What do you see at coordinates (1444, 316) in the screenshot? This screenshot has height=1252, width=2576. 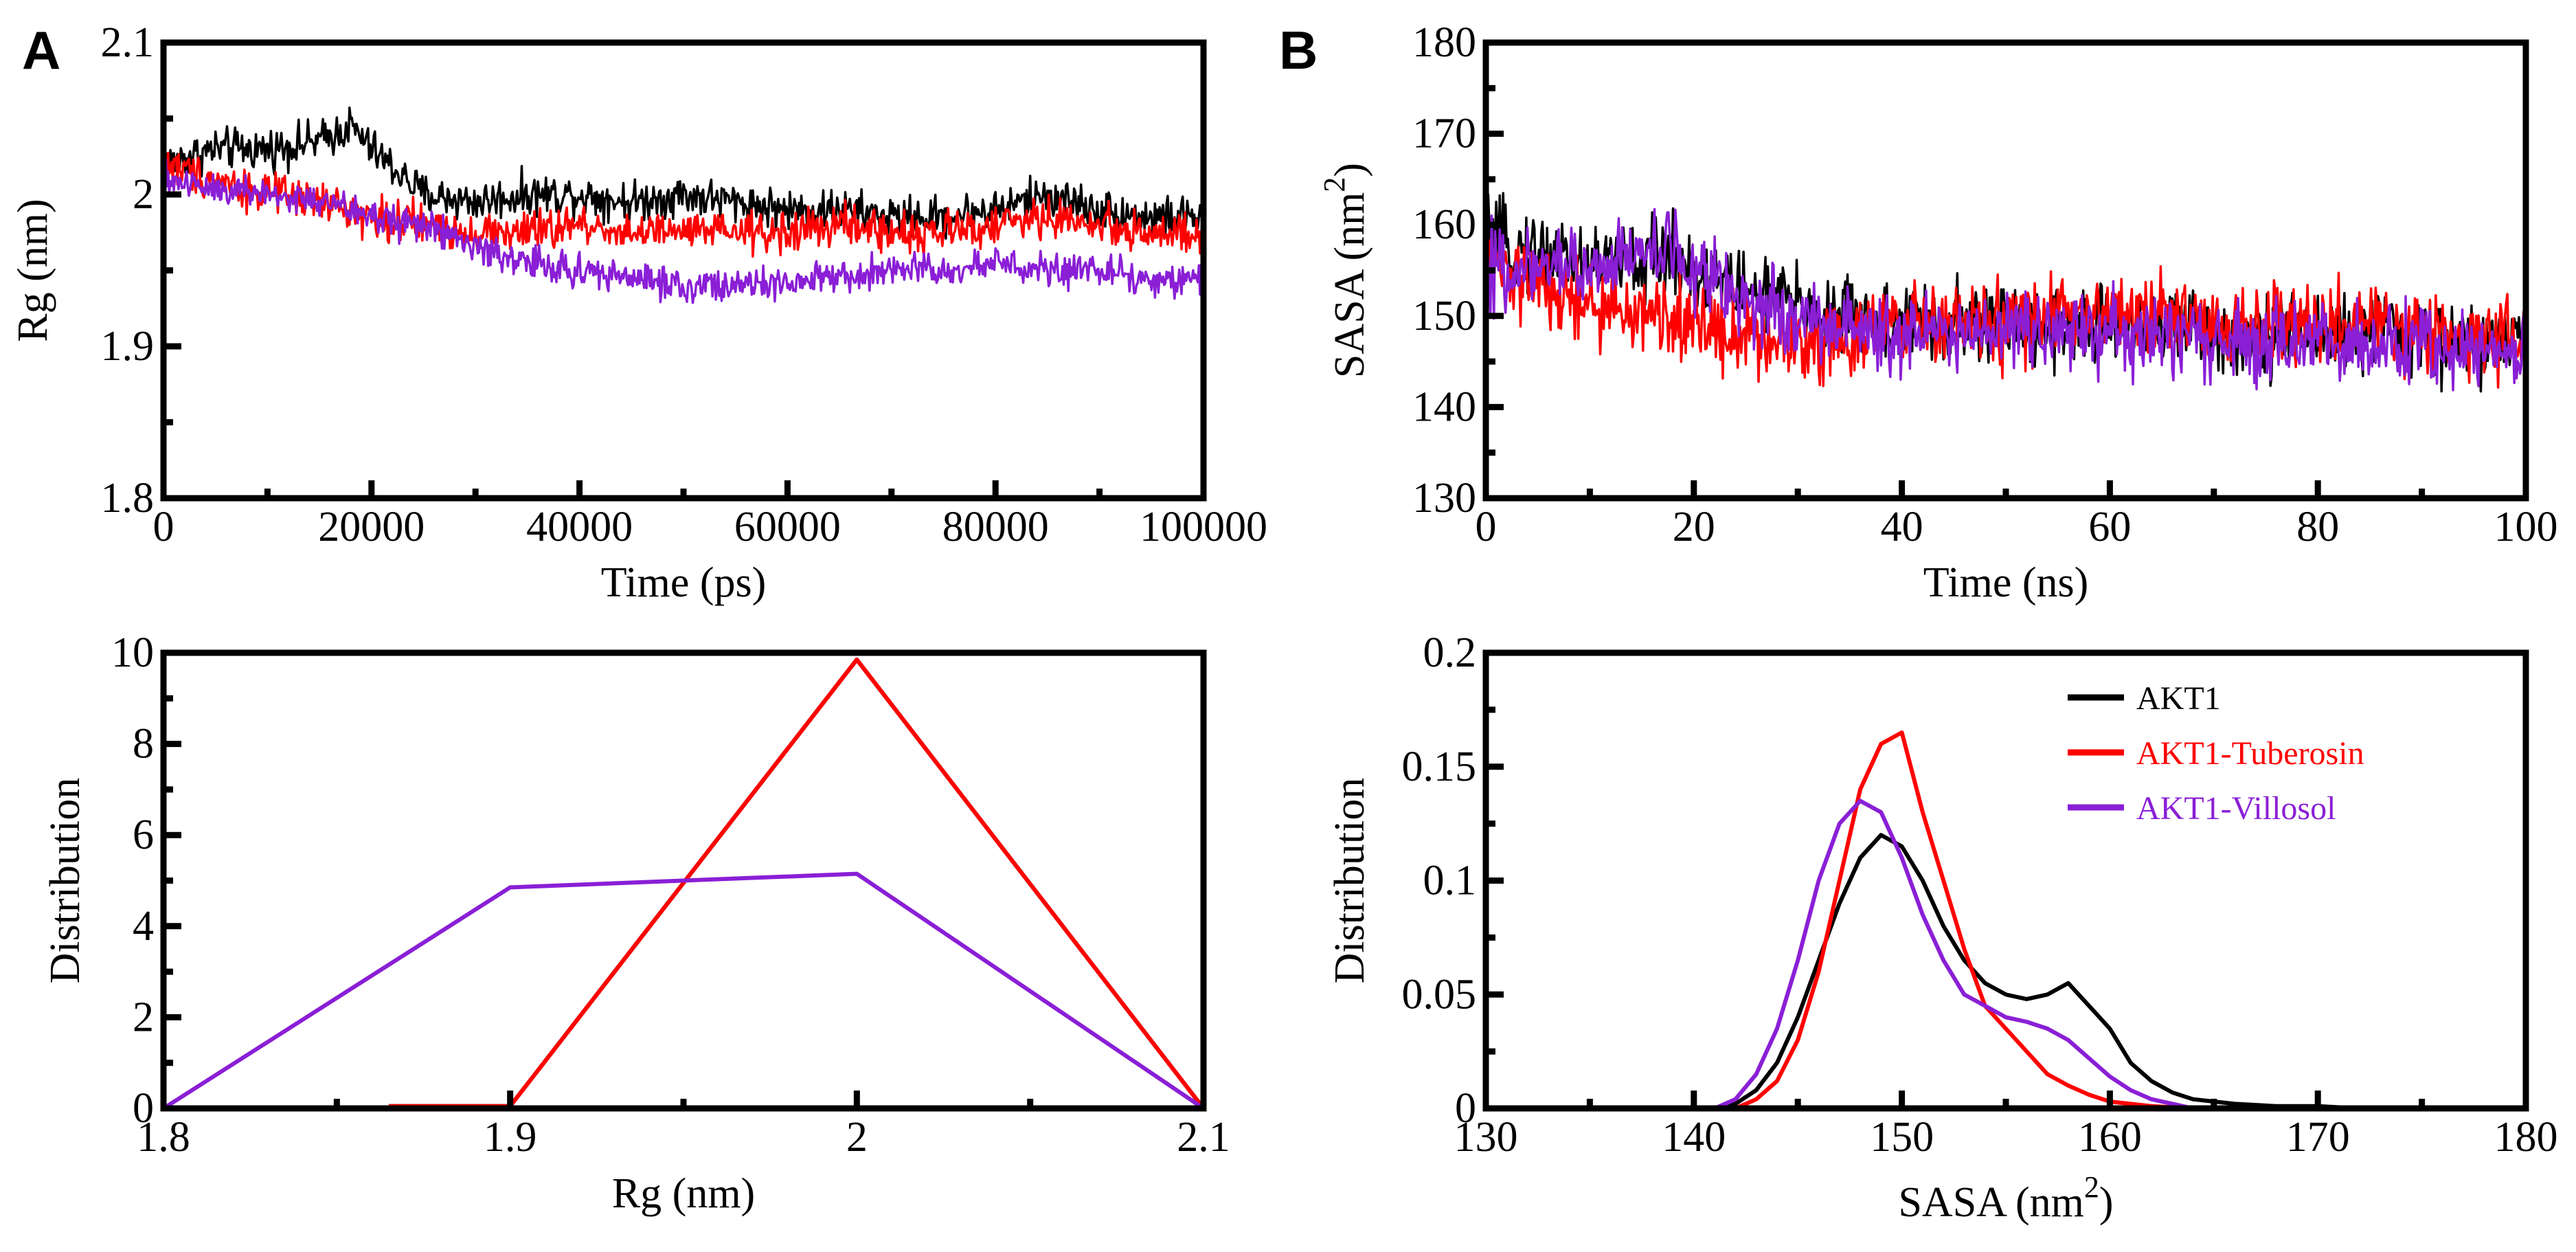 I see `y-tick-label: 150` at bounding box center [1444, 316].